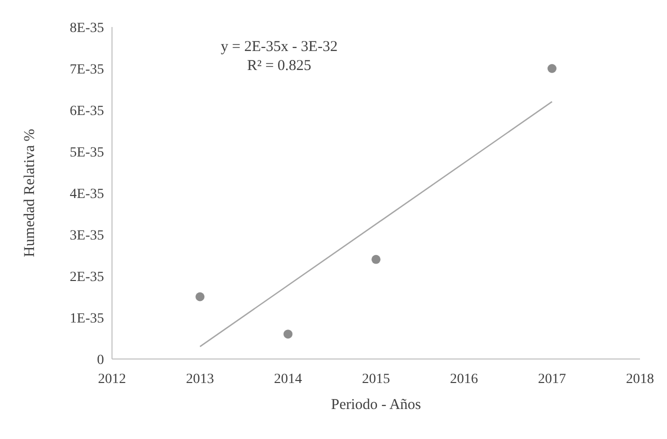 This screenshot has width=667, height=439. I want to click on y-tick-label: 0, so click(100, 360).